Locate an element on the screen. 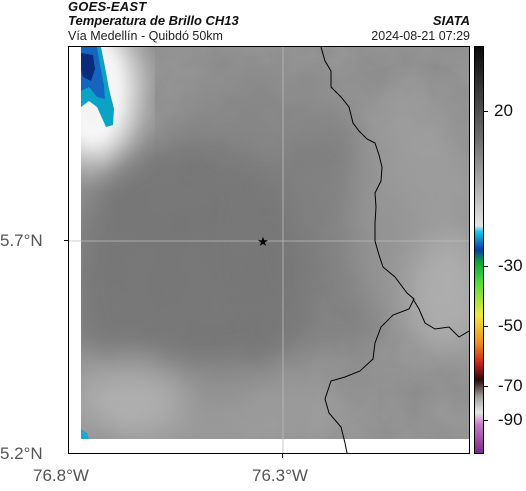 Image resolution: width=526 pixels, height=491 pixels. star-icon: ★ is located at coordinates (263, 242).